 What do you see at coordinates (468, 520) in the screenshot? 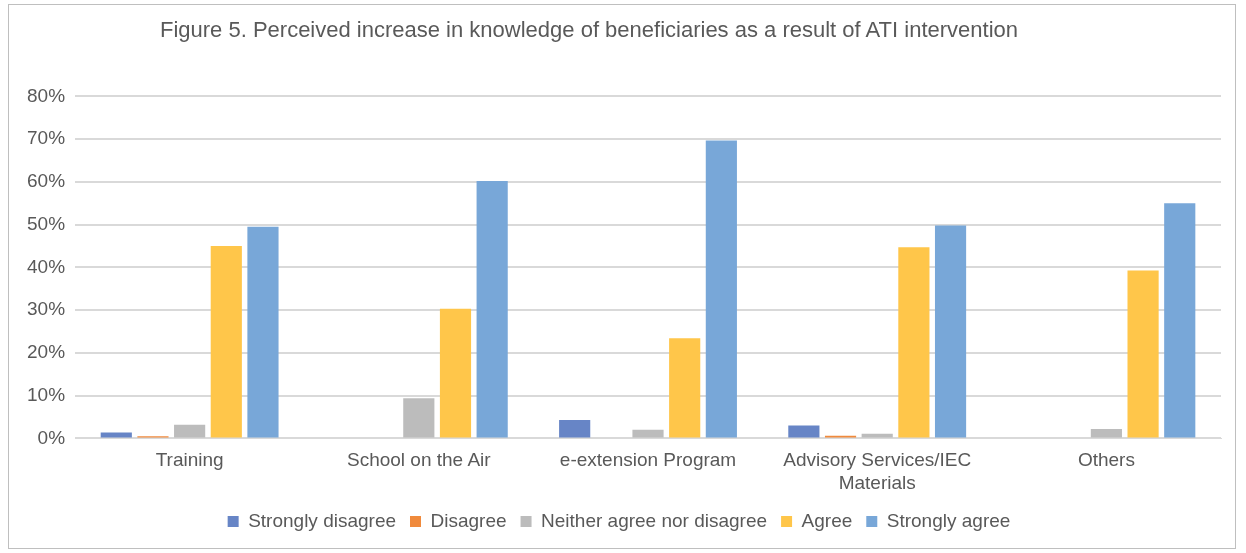
I see `legend-label: Disagree` at bounding box center [468, 520].